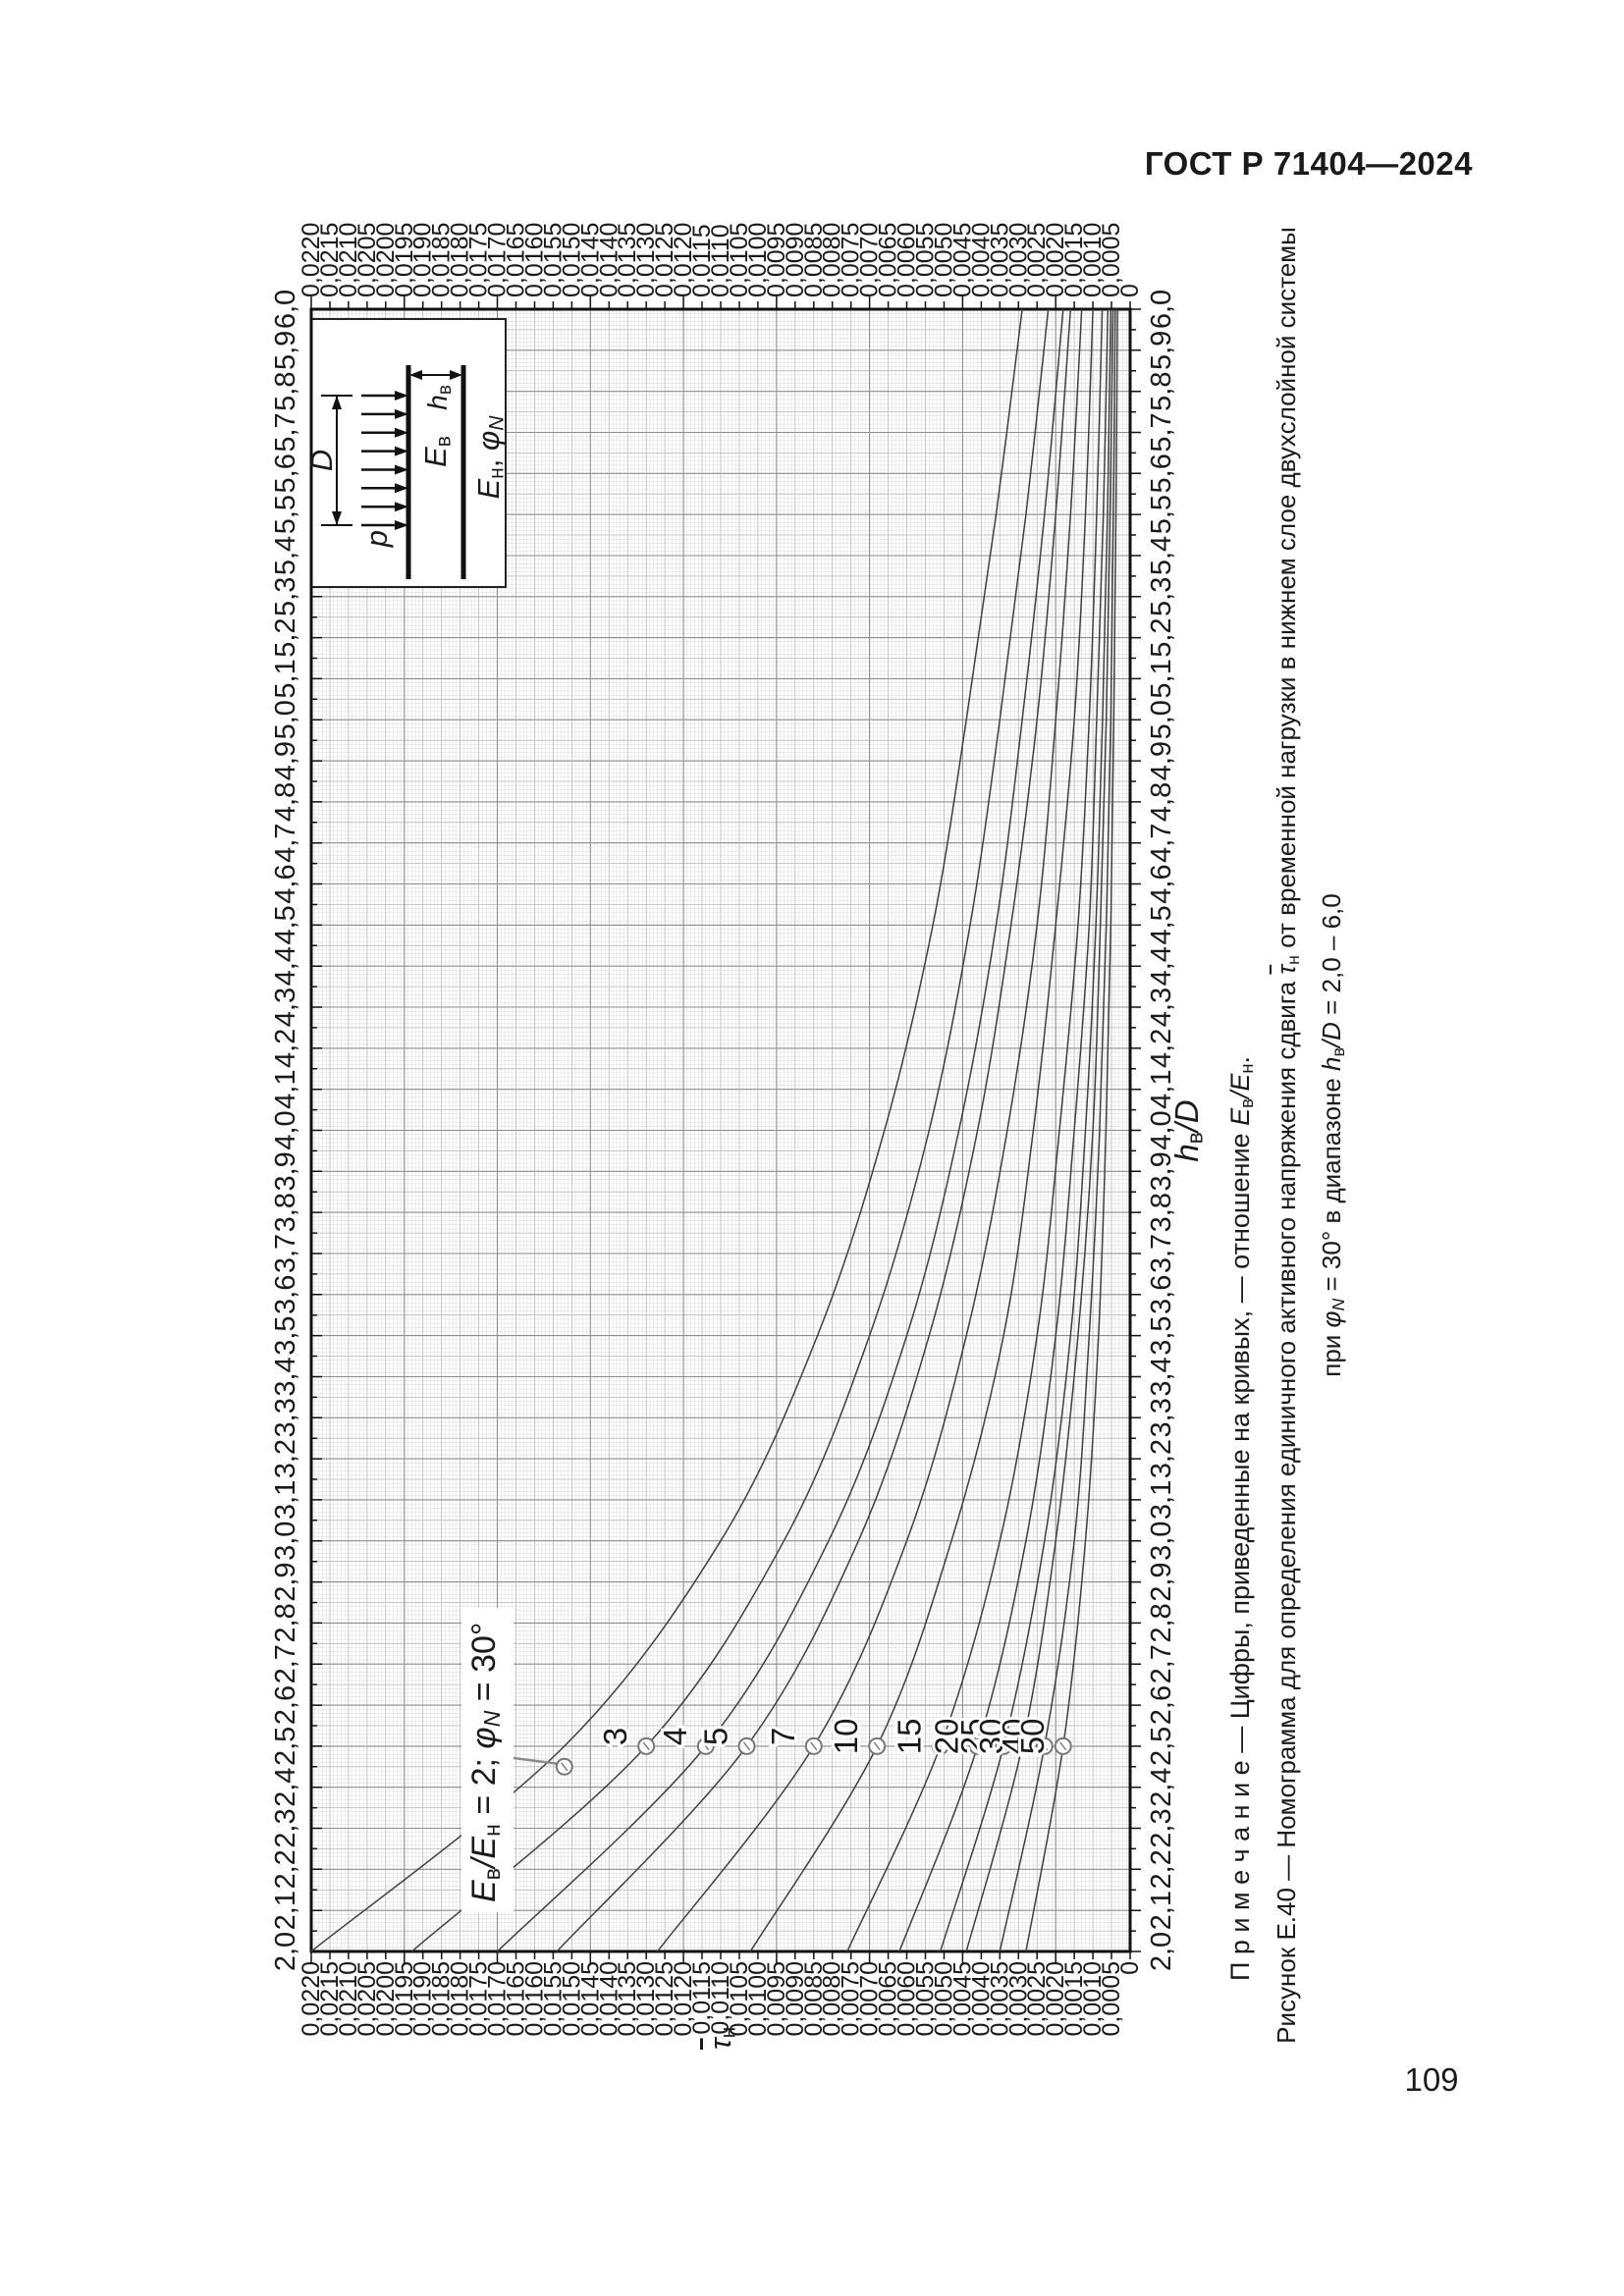  I want to click on y-tick-label-left: 0,0070, so click(870, 1998).